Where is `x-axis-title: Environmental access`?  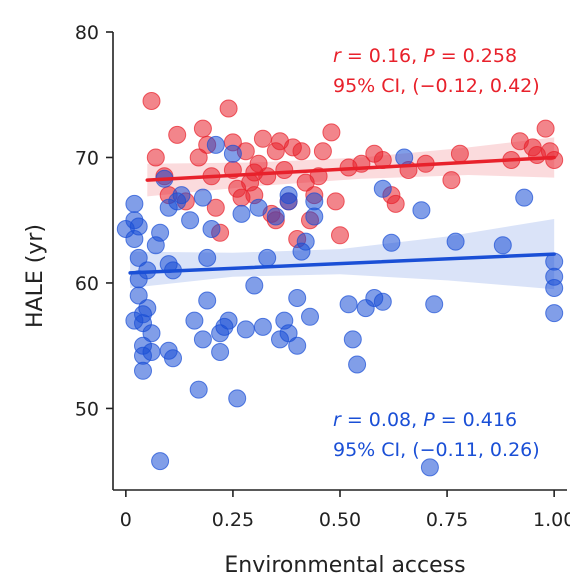 x-axis-title: Environmental access is located at coordinates (344, 565).